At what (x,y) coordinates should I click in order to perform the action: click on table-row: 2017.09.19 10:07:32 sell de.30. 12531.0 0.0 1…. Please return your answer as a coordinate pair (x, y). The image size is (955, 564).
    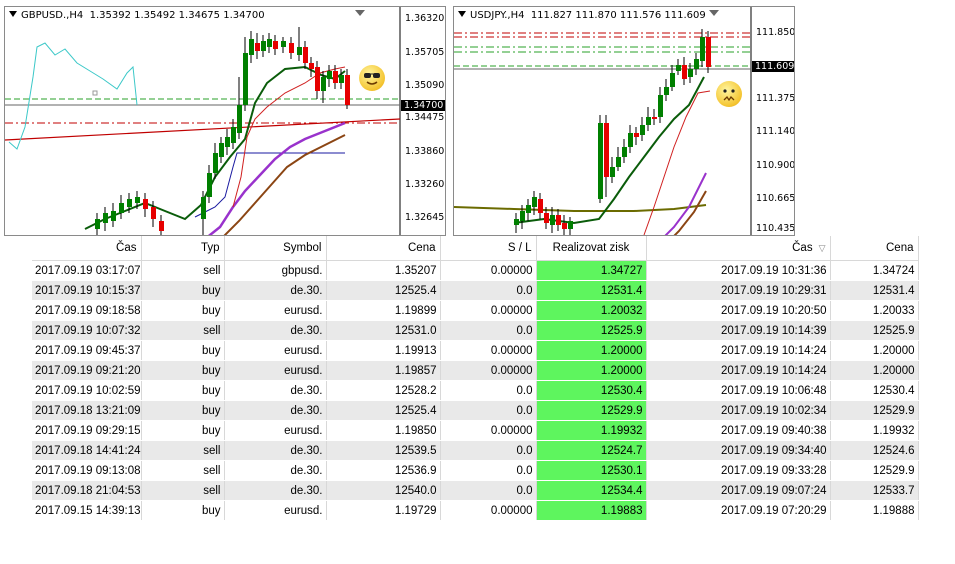
    Looking at the image, I should click on (475, 330).